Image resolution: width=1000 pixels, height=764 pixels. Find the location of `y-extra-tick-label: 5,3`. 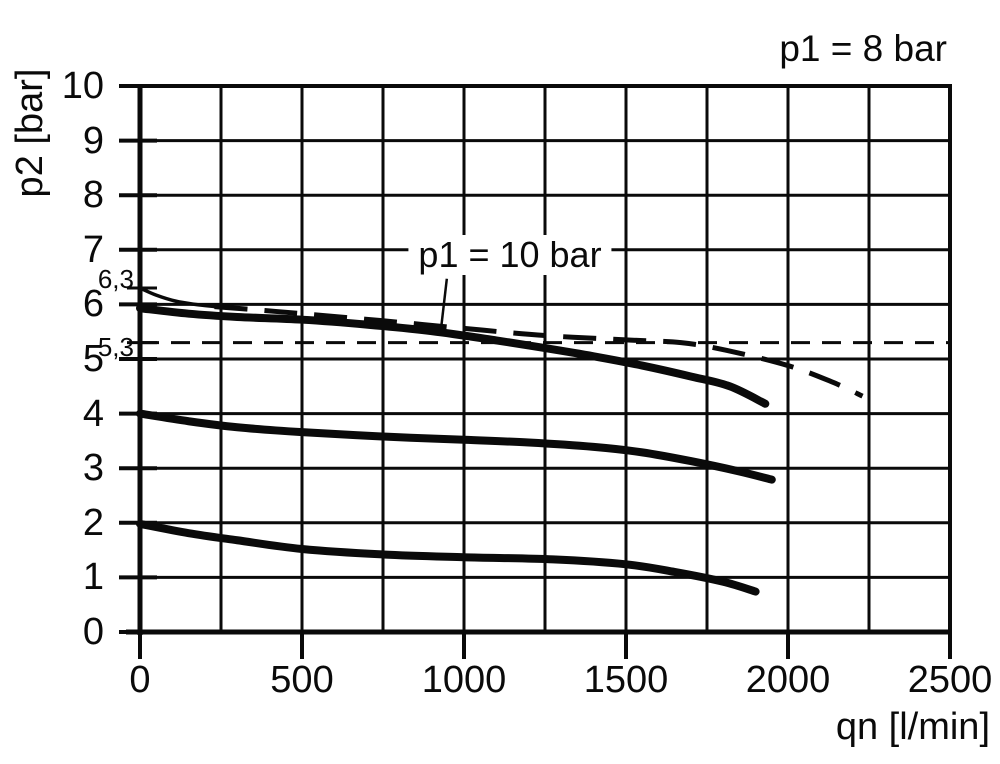

y-extra-tick-label: 5,3 is located at coordinates (115, 346).